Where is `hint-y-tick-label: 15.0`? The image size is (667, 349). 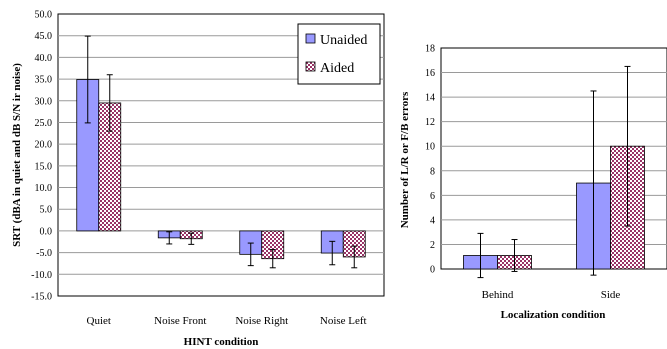 hint-y-tick-label: 15.0 is located at coordinates (44, 166).